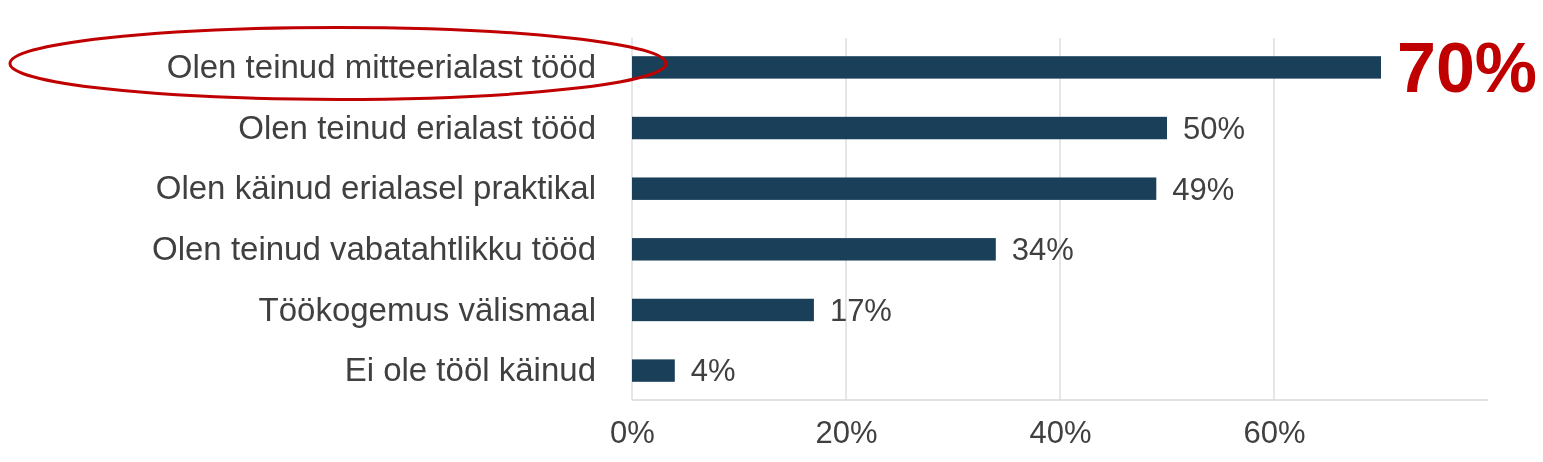  I want to click on y-tick-label: Töökogemus välismaal, so click(427, 309).